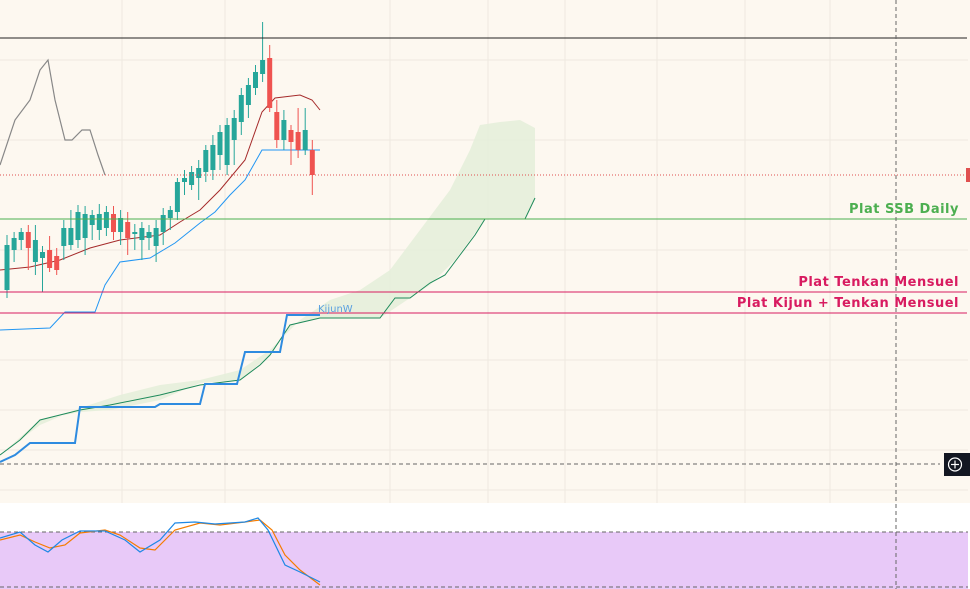 This screenshot has height=589, width=970. I want to click on crosshair-button, so click(957, 464).